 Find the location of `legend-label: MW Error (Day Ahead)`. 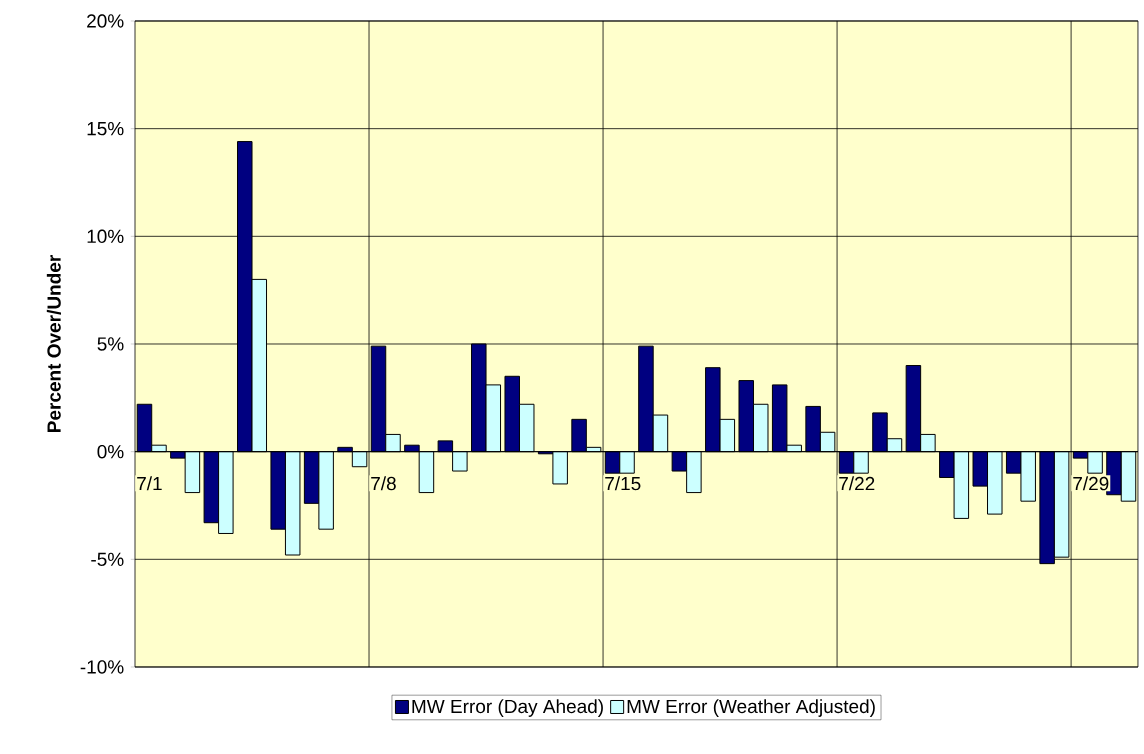

legend-label: MW Error (Day Ahead) is located at coordinates (507, 708).